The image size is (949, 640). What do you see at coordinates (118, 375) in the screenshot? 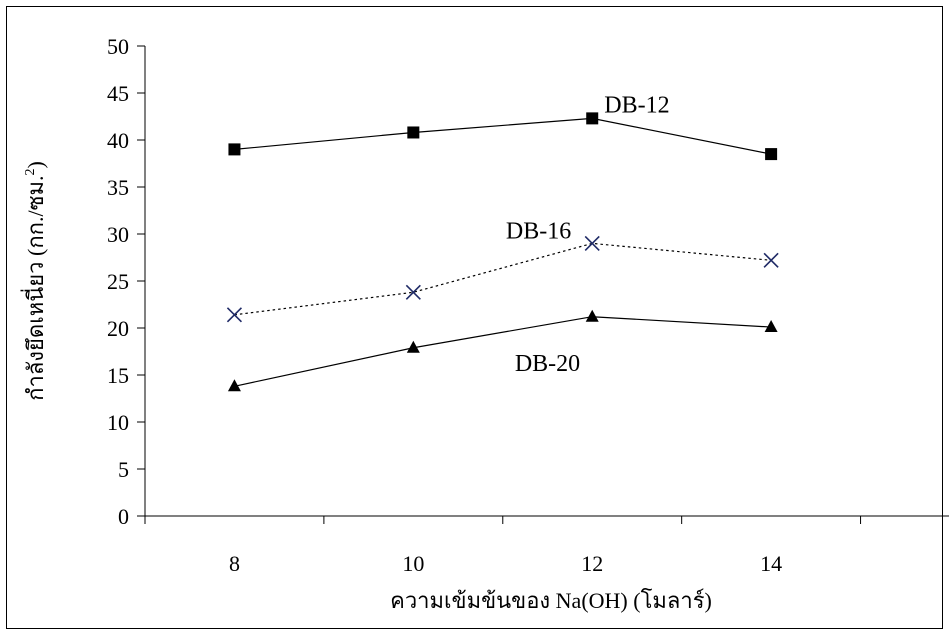
I see `y-tick-label: 15` at bounding box center [118, 375].